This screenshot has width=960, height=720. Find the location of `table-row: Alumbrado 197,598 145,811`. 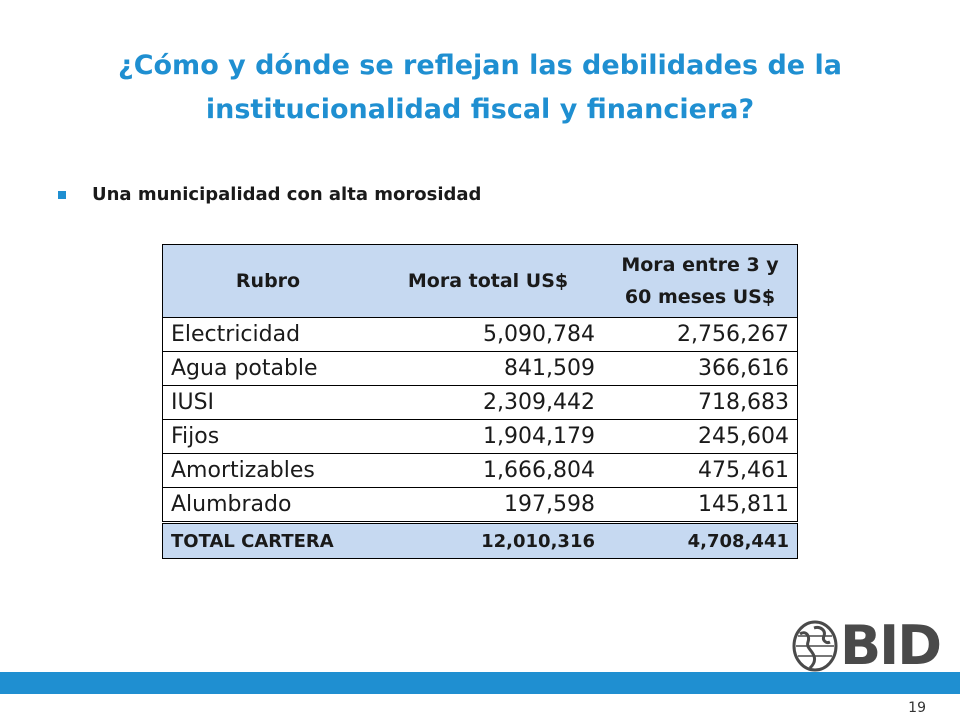

table-row: Alumbrado 197,598 145,811 is located at coordinates (480, 505).